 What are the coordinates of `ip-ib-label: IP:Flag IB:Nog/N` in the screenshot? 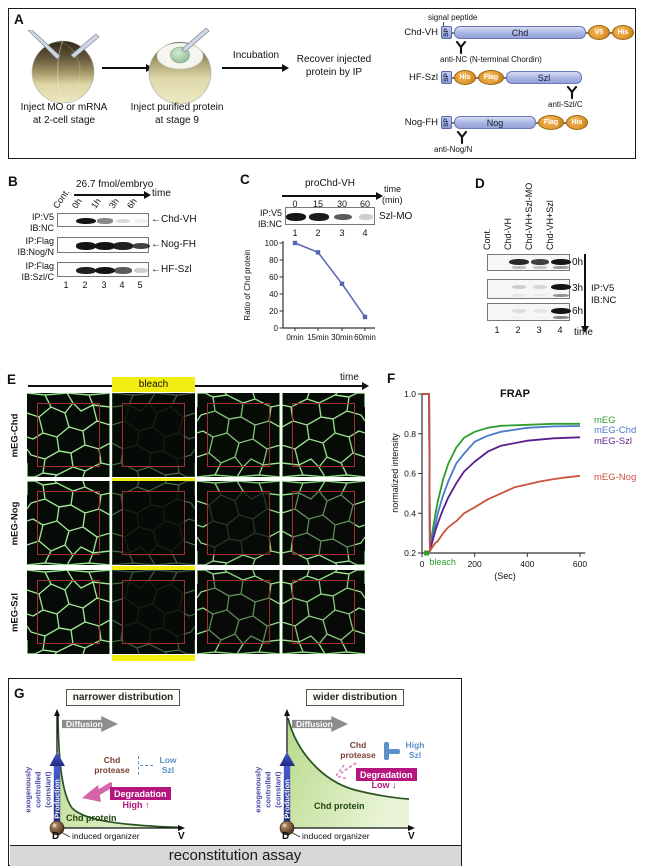 It's located at (35, 246).